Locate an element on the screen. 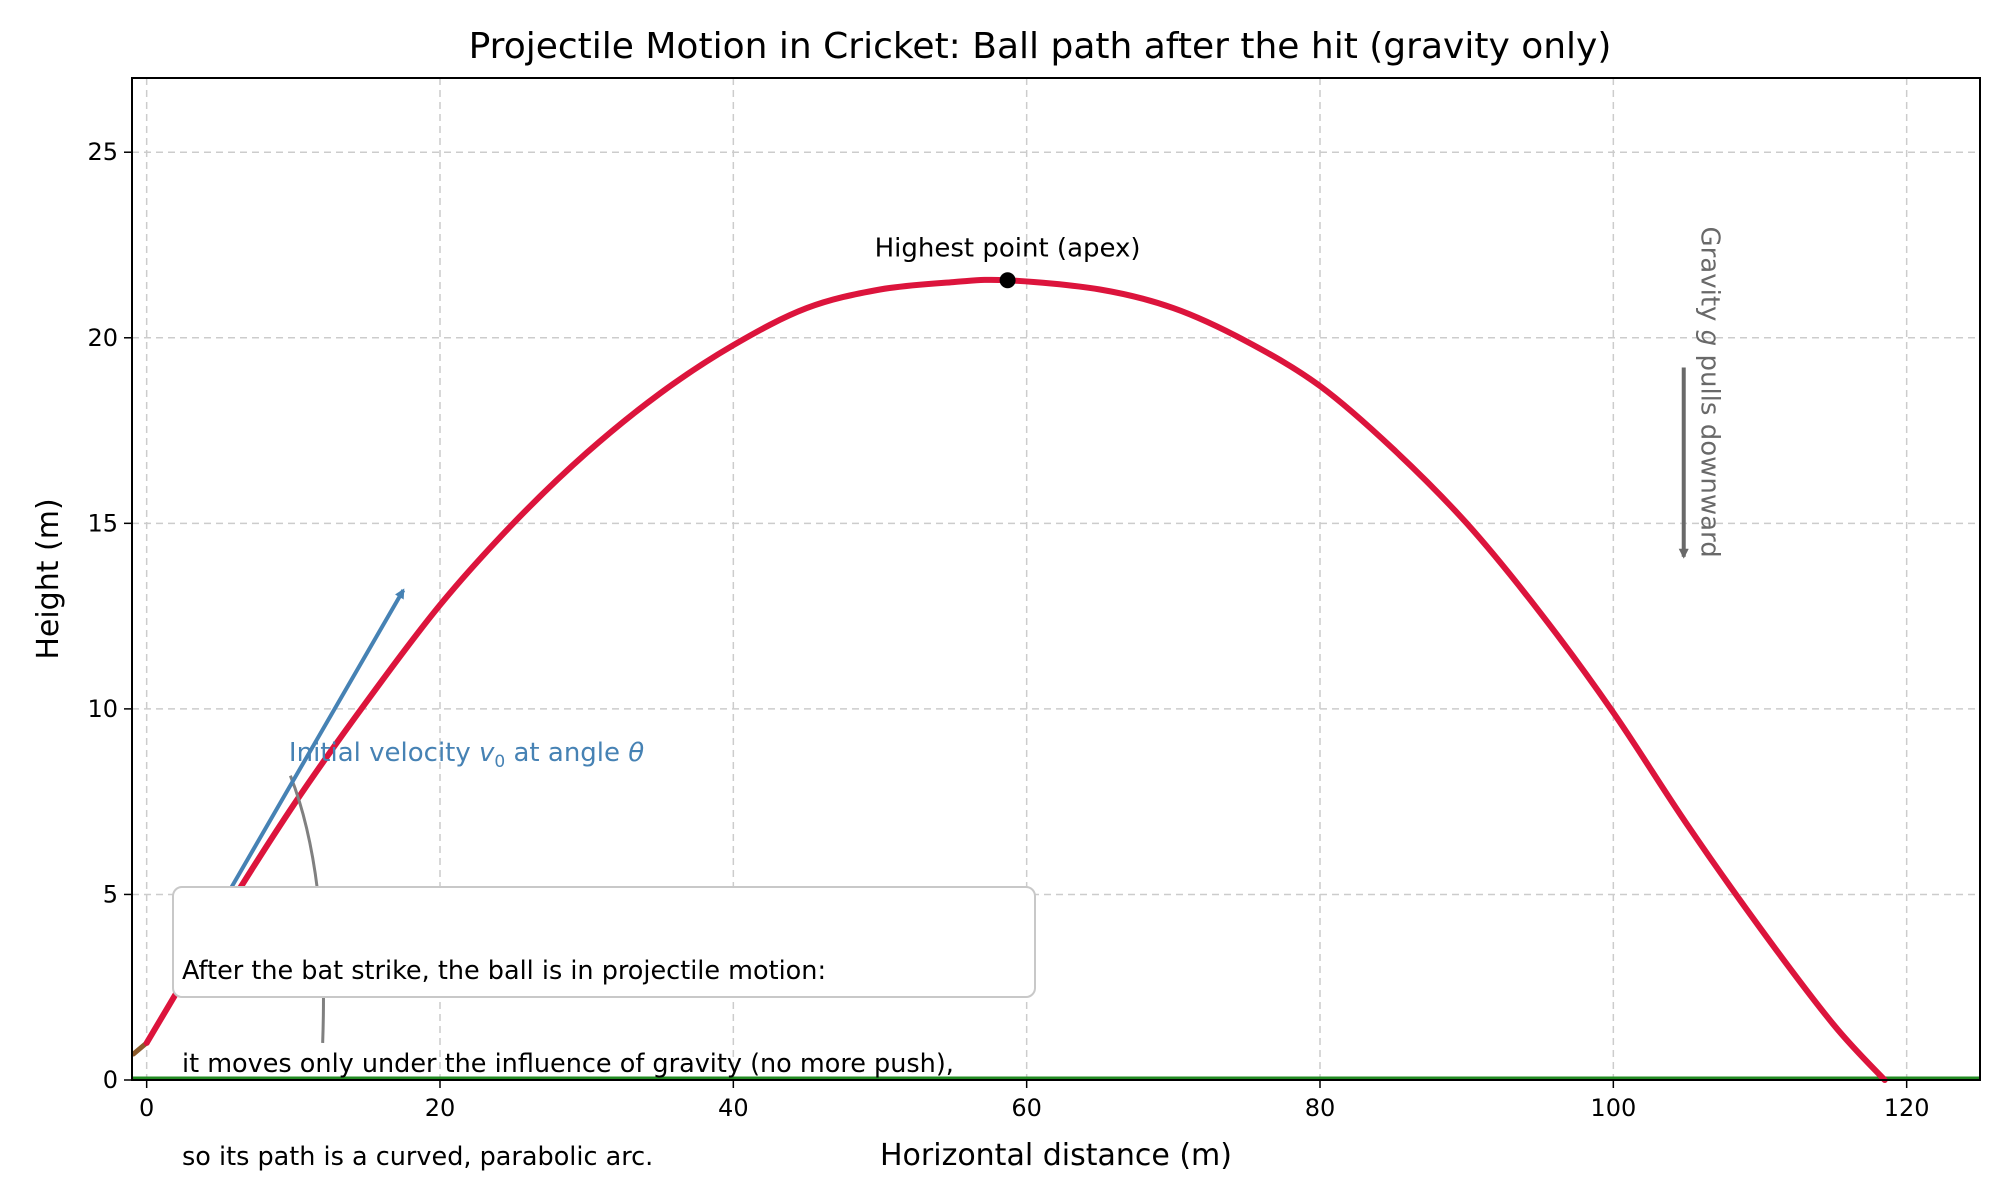 This screenshot has width=2000, height=1204. y-tick-label: 0 is located at coordinates (110, 1080).